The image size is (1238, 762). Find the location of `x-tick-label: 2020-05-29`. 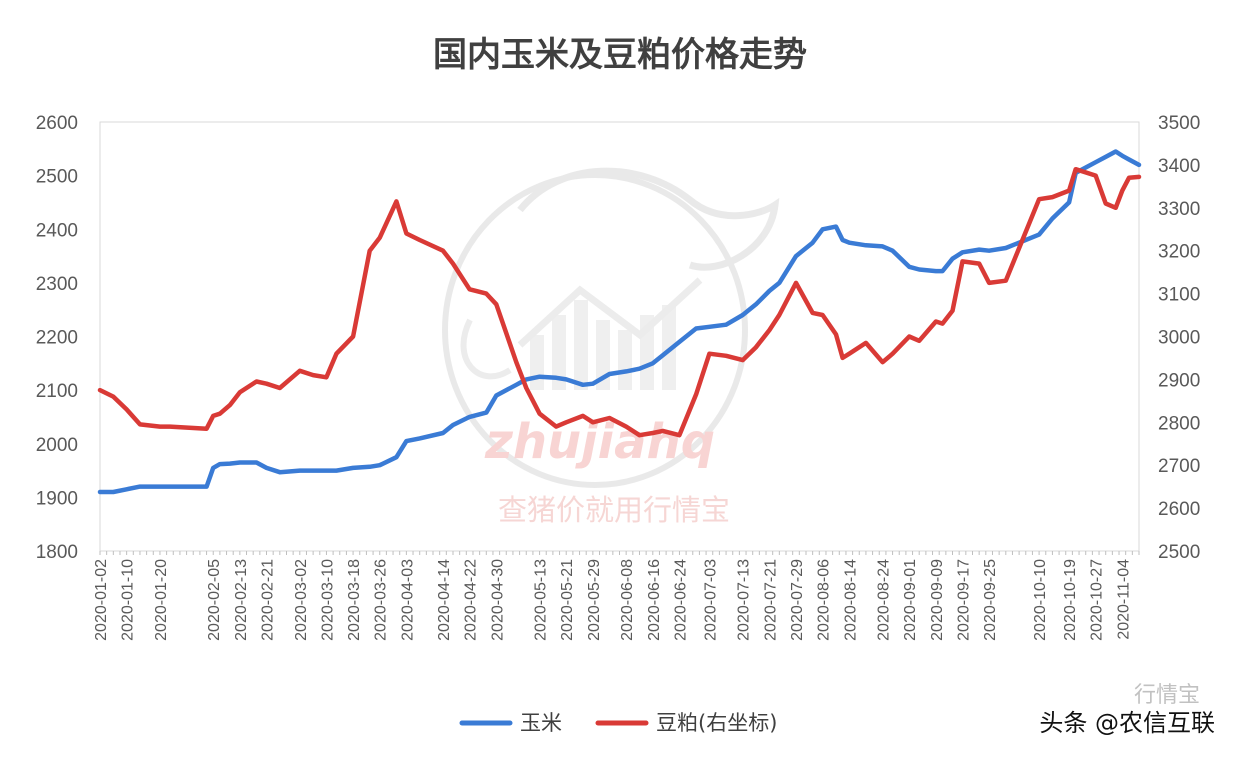

x-tick-label: 2020-05-29 is located at coordinates (594, 600).